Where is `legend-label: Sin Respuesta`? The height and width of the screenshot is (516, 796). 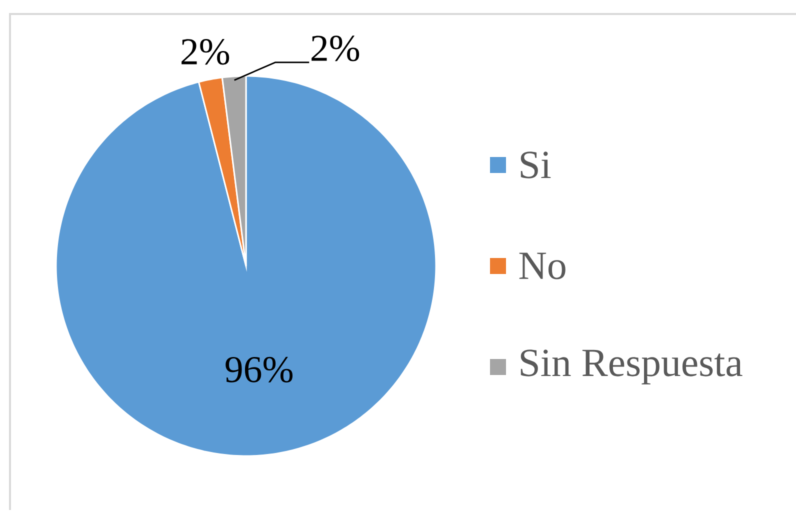 legend-label: Sin Respuesta is located at coordinates (631, 367).